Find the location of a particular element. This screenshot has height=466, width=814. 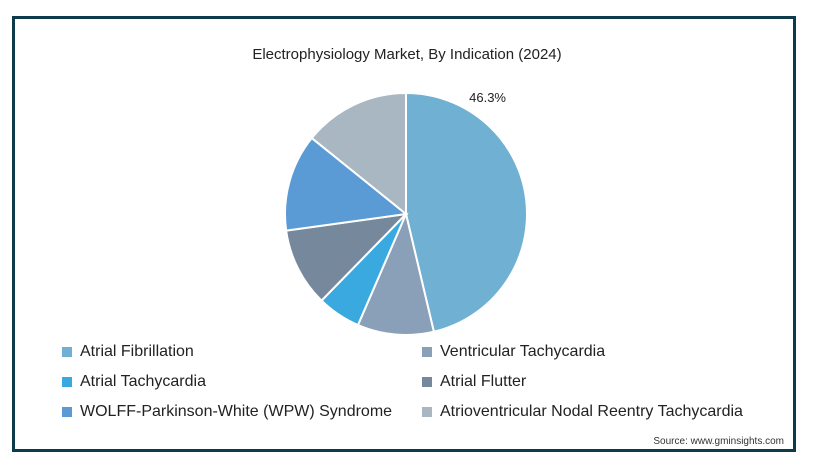

data-label: 46.3% is located at coordinates (487, 97).